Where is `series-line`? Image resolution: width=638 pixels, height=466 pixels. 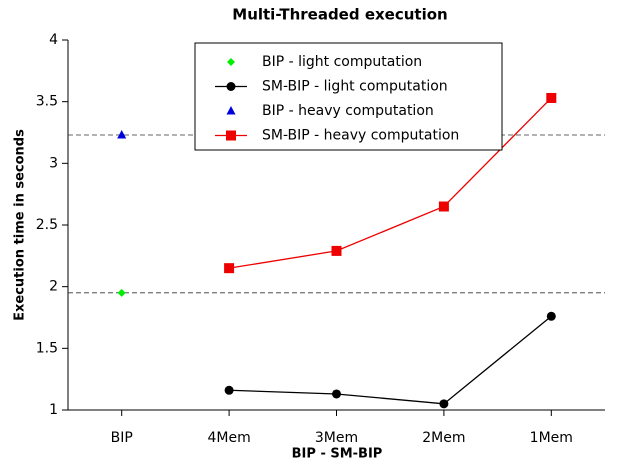
series-line is located at coordinates (390, 360).